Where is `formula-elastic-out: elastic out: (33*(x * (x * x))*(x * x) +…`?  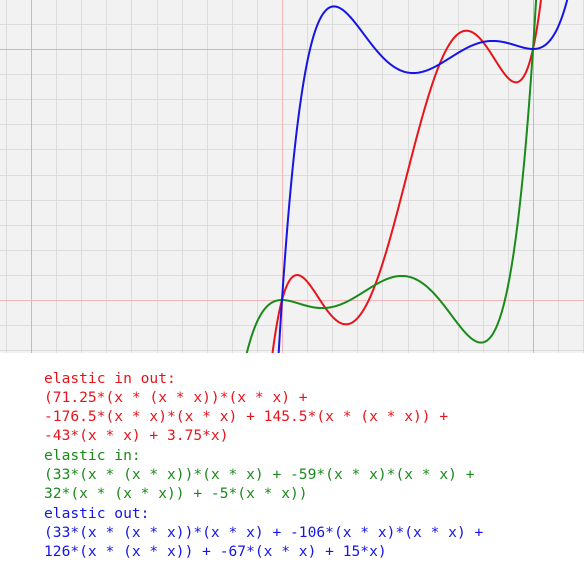 formula-elastic-out: elastic out: (33*(x * (x * x))*(x * x) +… is located at coordinates (309, 532).